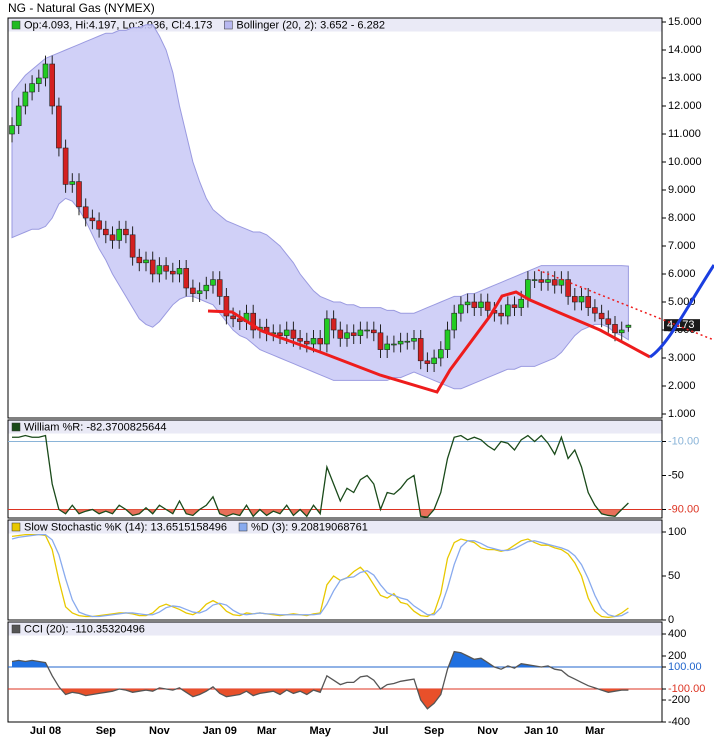 The height and width of the screenshot is (740, 714). Describe the element at coordinates (220, 731) in the screenshot. I see `x-tick-label: Jan 09` at that location.